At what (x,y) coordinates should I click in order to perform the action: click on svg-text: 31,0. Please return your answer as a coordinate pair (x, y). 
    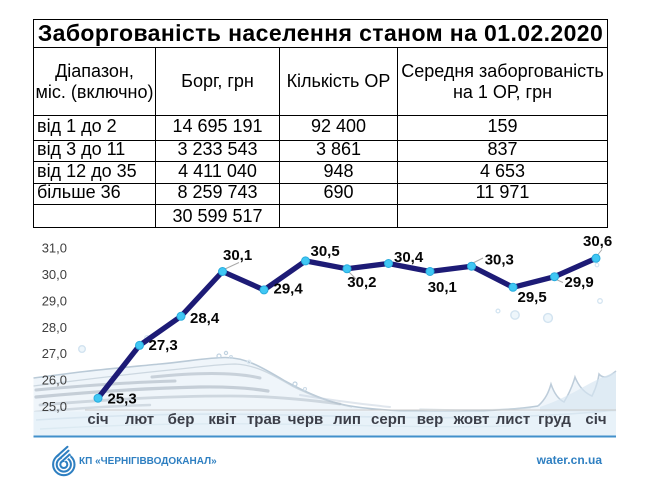
    Looking at the image, I should click on (54, 248).